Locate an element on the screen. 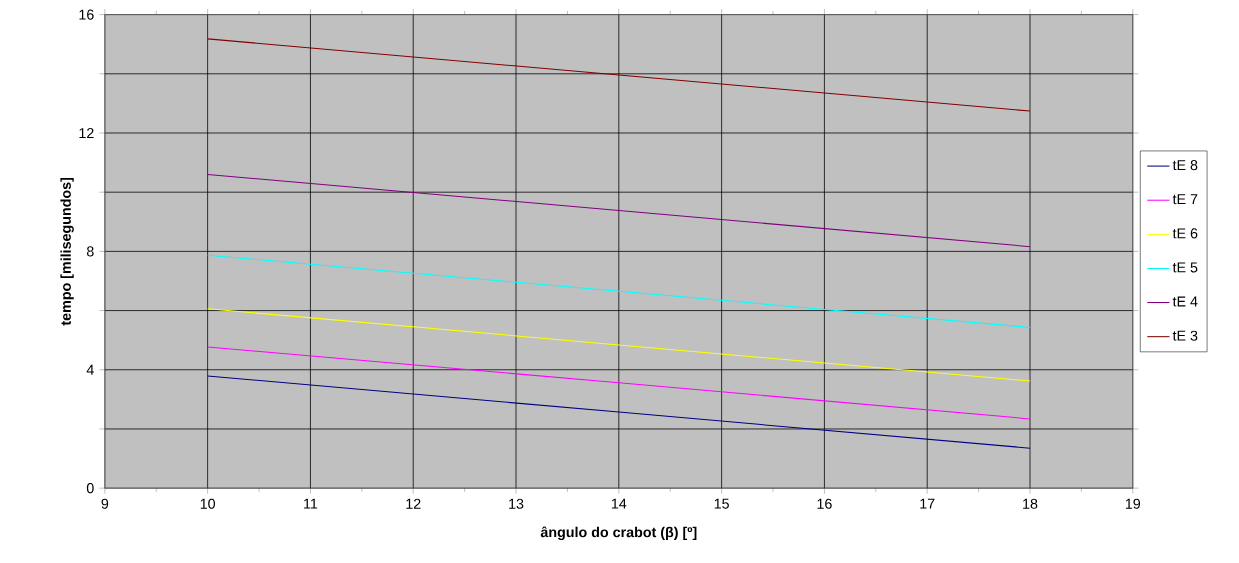 The image size is (1239, 563). y-tick-label: 4 is located at coordinates (90, 369).